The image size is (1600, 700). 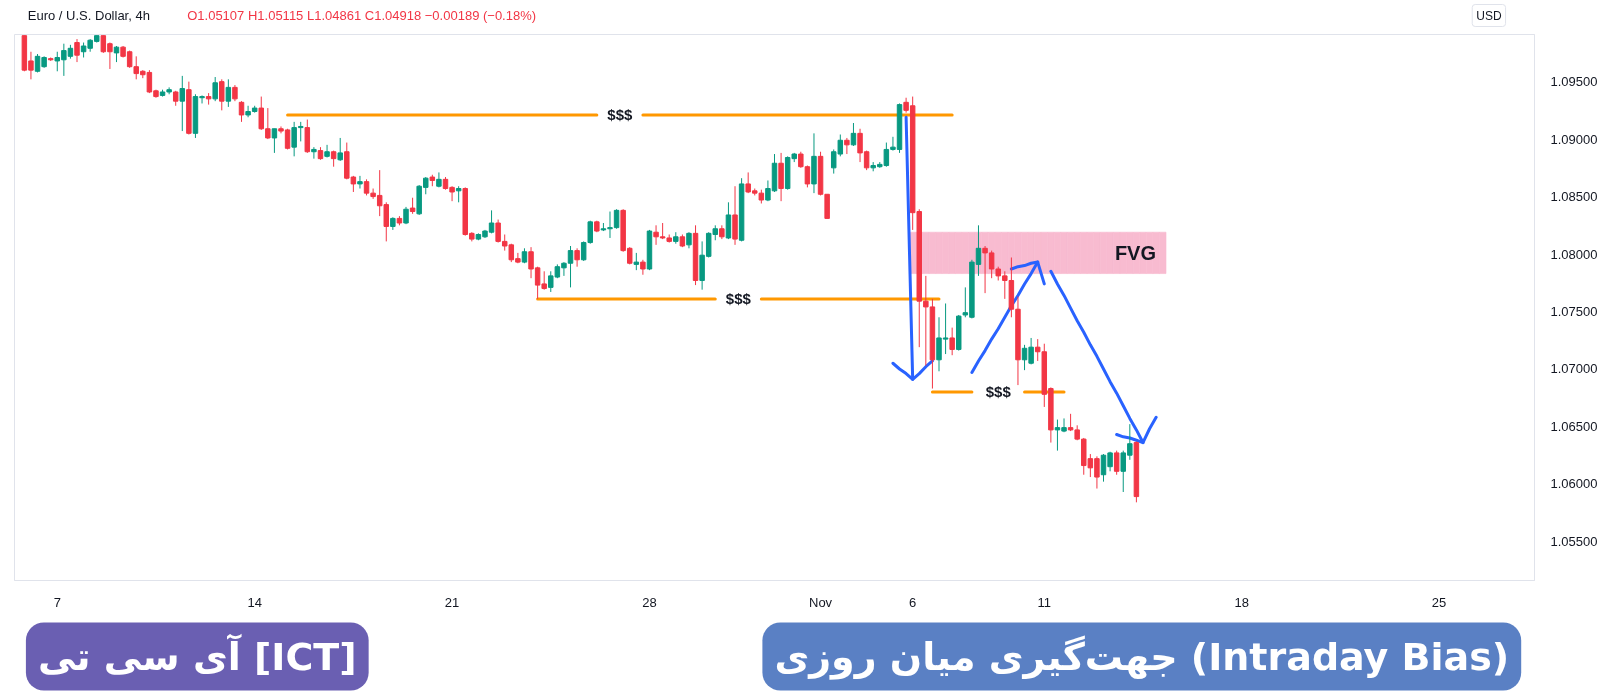 I want to click on x-tick-label: 14, so click(x=254, y=602).